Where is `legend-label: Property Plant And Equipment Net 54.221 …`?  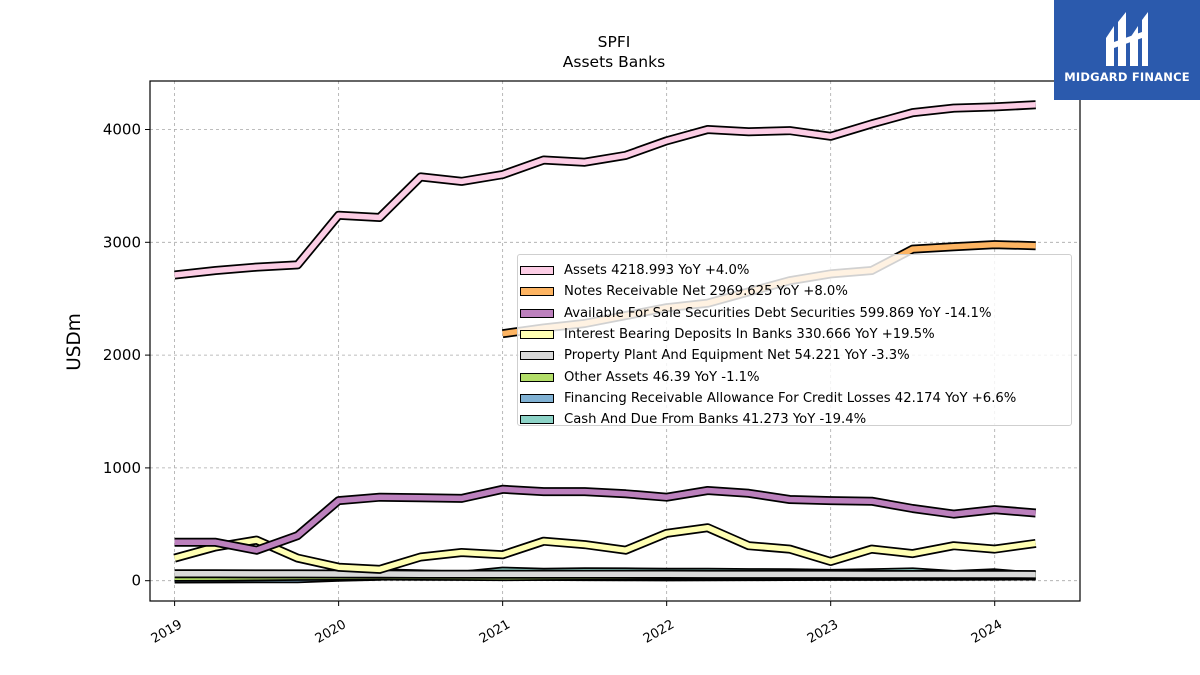
legend-label: Property Plant And Equipment Net 54.221 … is located at coordinates (737, 356).